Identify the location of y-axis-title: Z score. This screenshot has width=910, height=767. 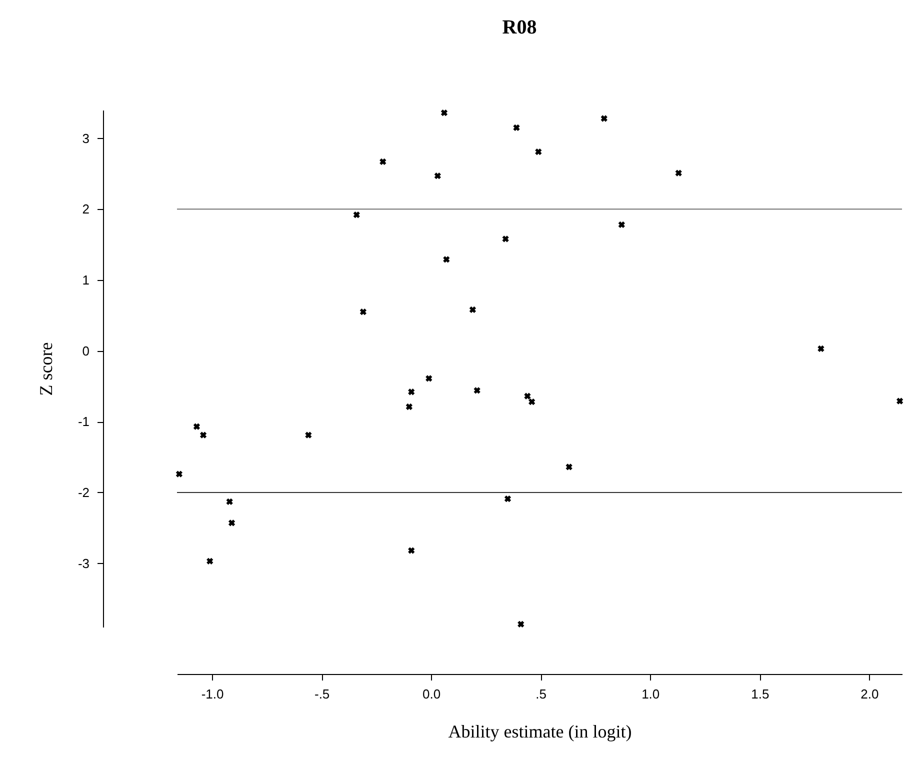
(46, 369).